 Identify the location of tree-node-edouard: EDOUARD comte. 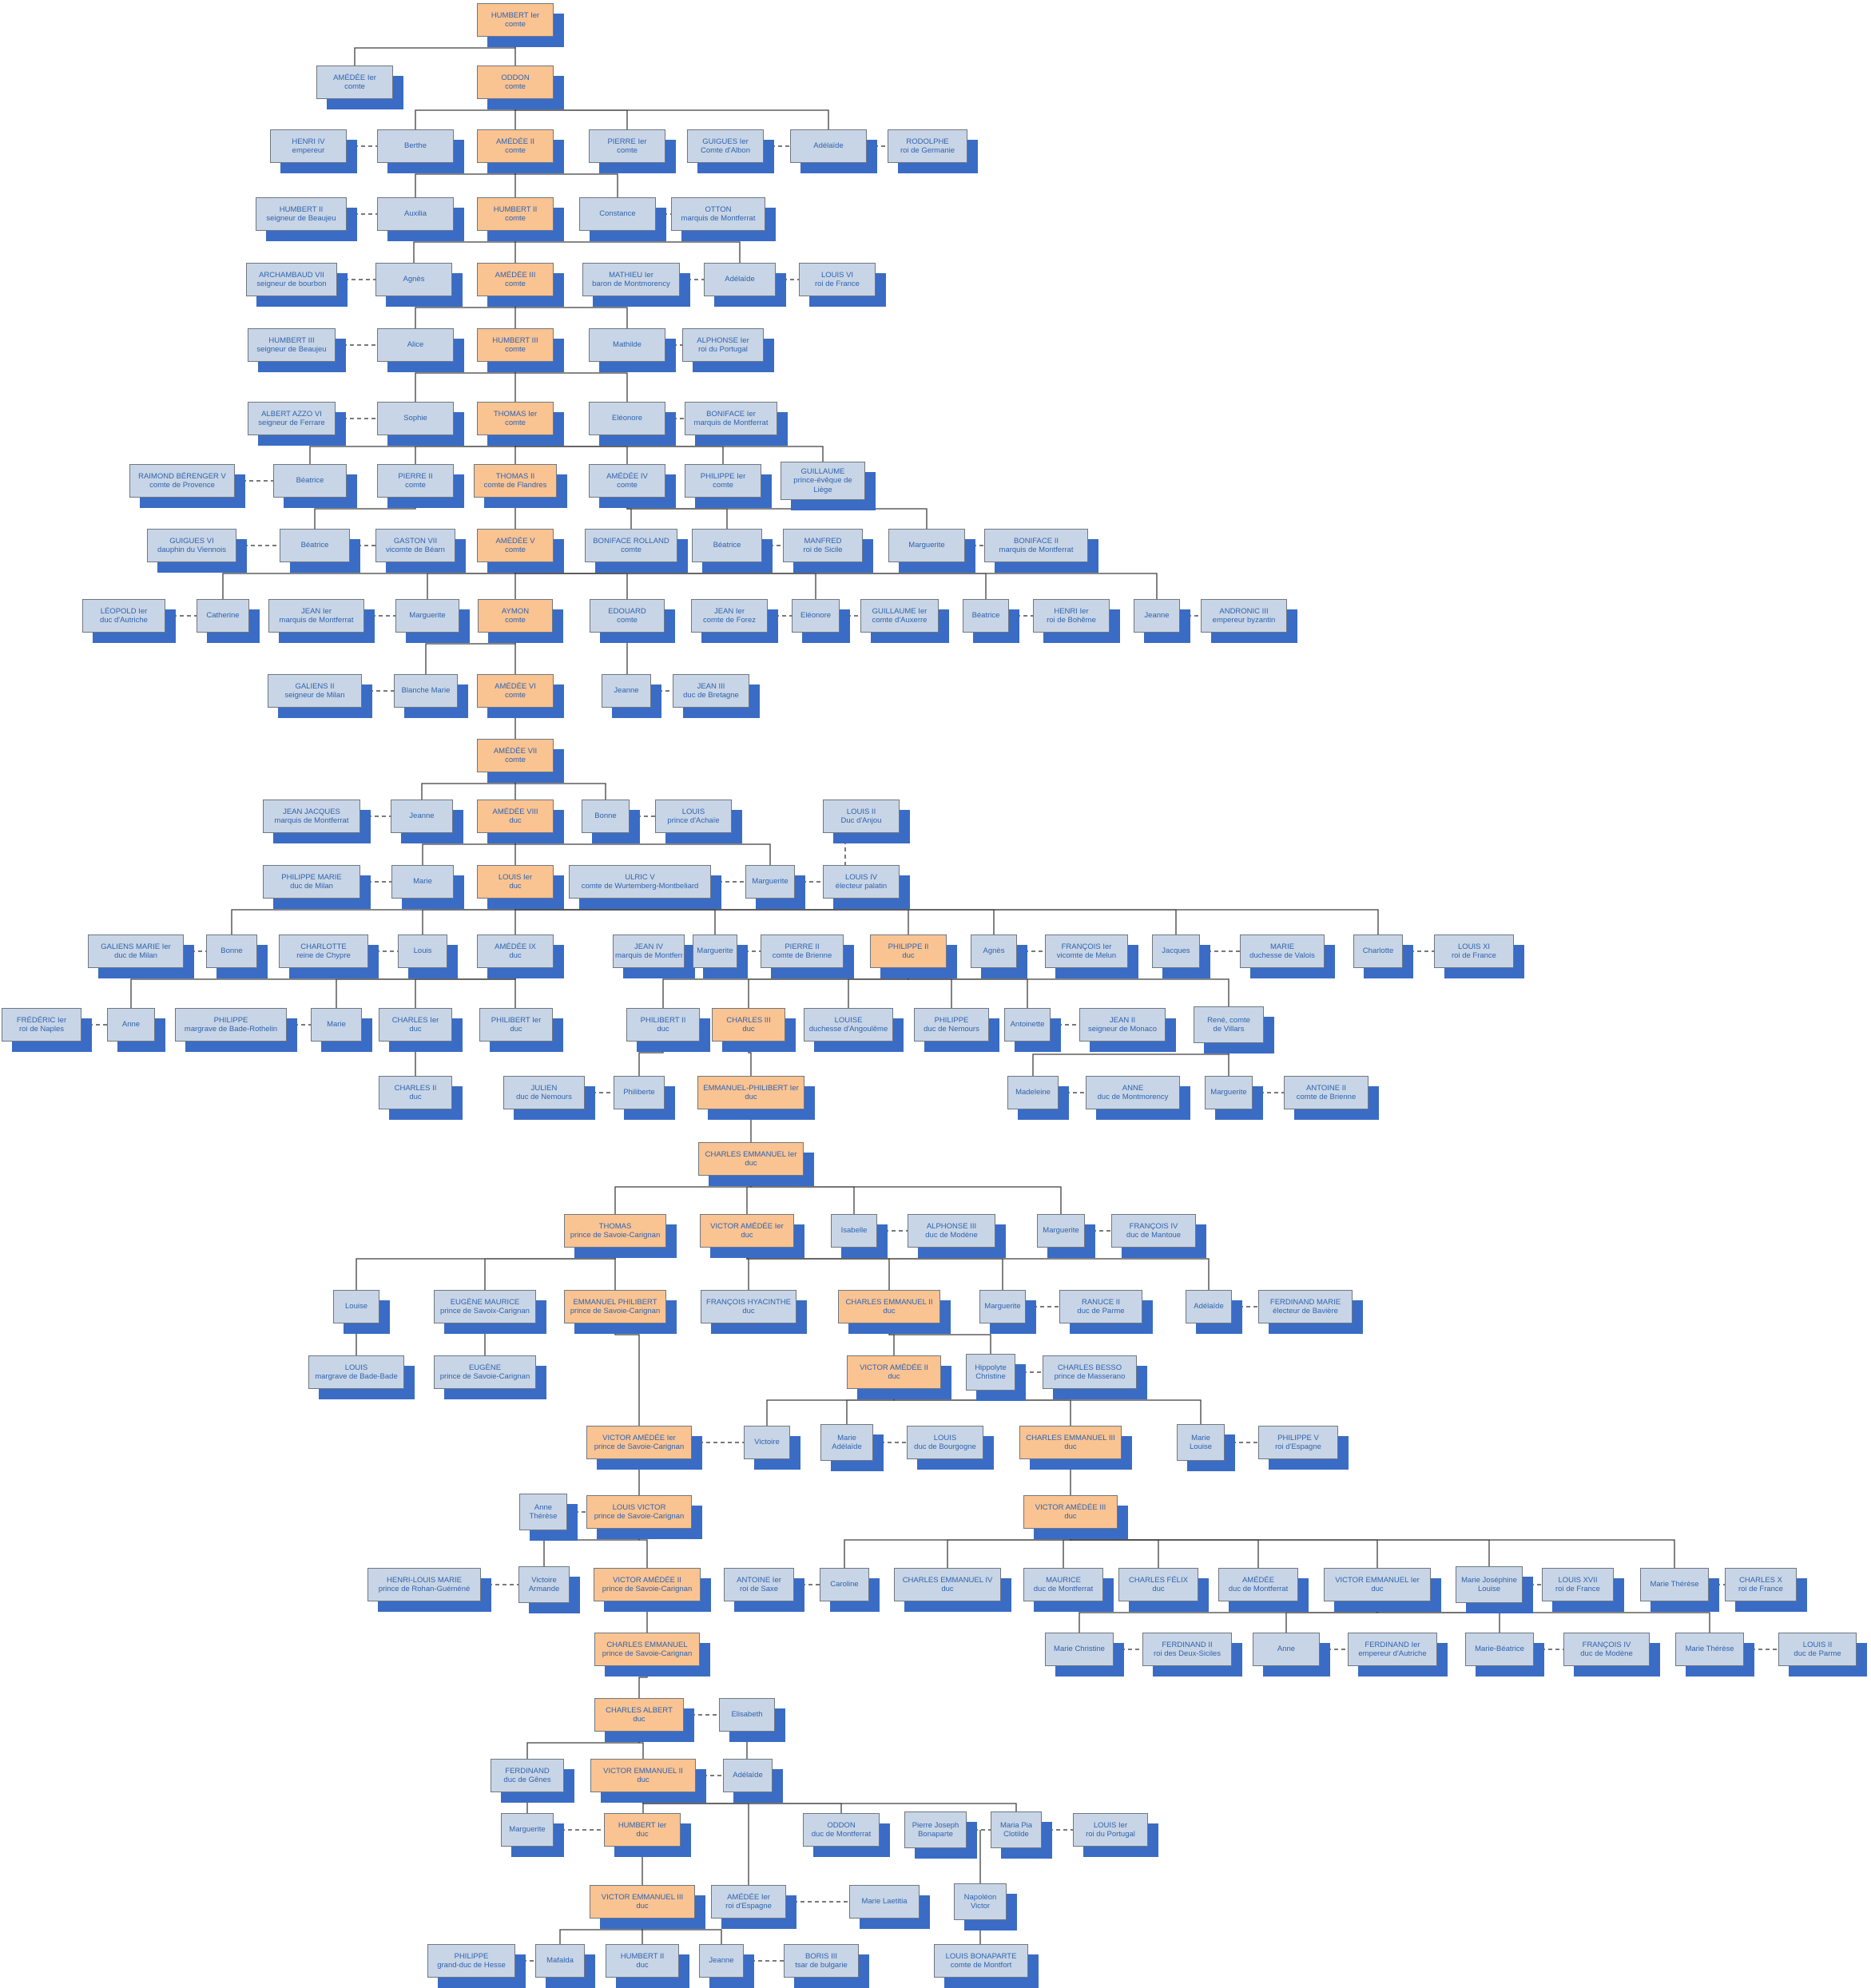
(628, 616).